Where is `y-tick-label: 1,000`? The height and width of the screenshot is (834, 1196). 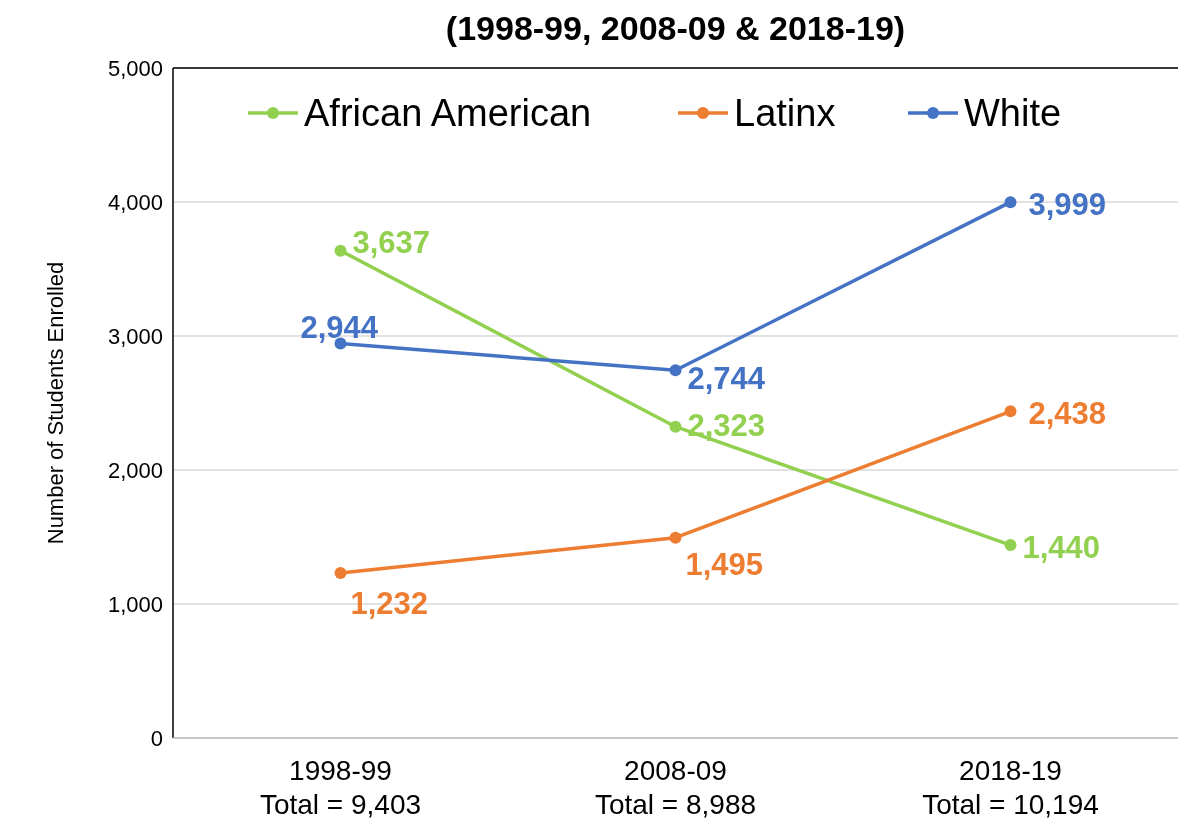
y-tick-label: 1,000 is located at coordinates (135, 604).